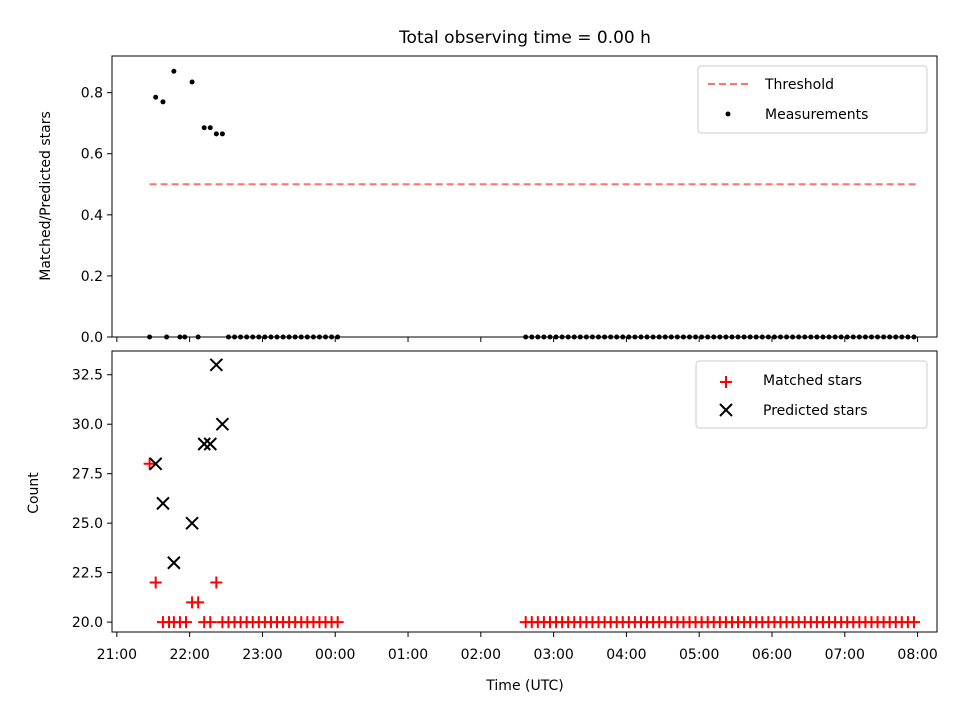  What do you see at coordinates (626, 655) in the screenshot?
I see `x-tick-label: 04:00` at bounding box center [626, 655].